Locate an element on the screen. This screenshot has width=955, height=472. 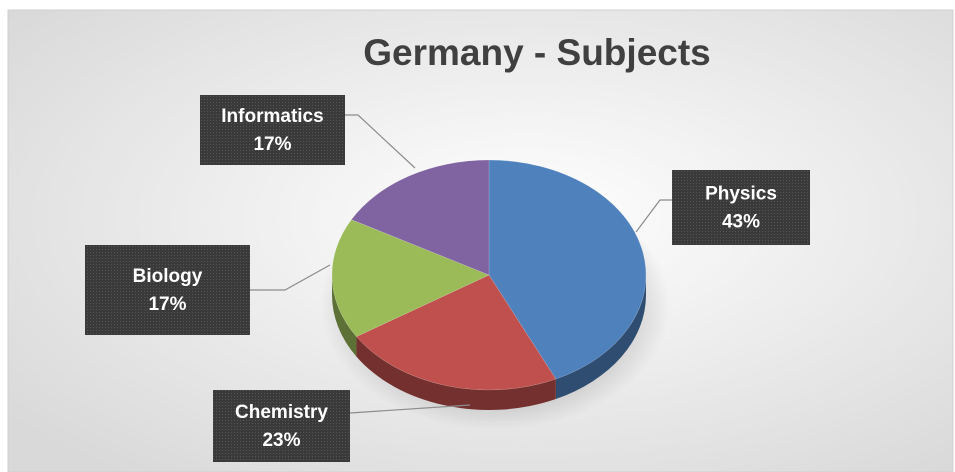
data-label-name: Physics is located at coordinates (741, 194).